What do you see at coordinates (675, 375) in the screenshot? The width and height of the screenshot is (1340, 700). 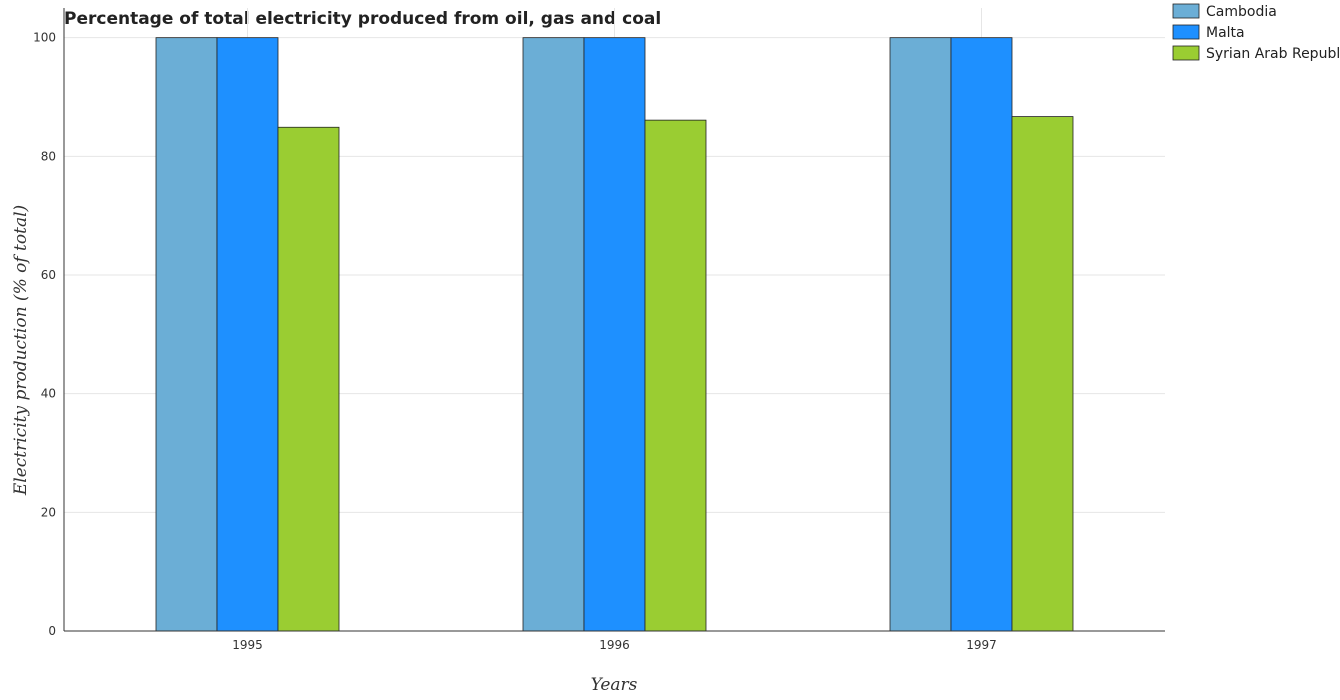 I see `bar-syrian-arab-republic-1996` at bounding box center [675, 375].